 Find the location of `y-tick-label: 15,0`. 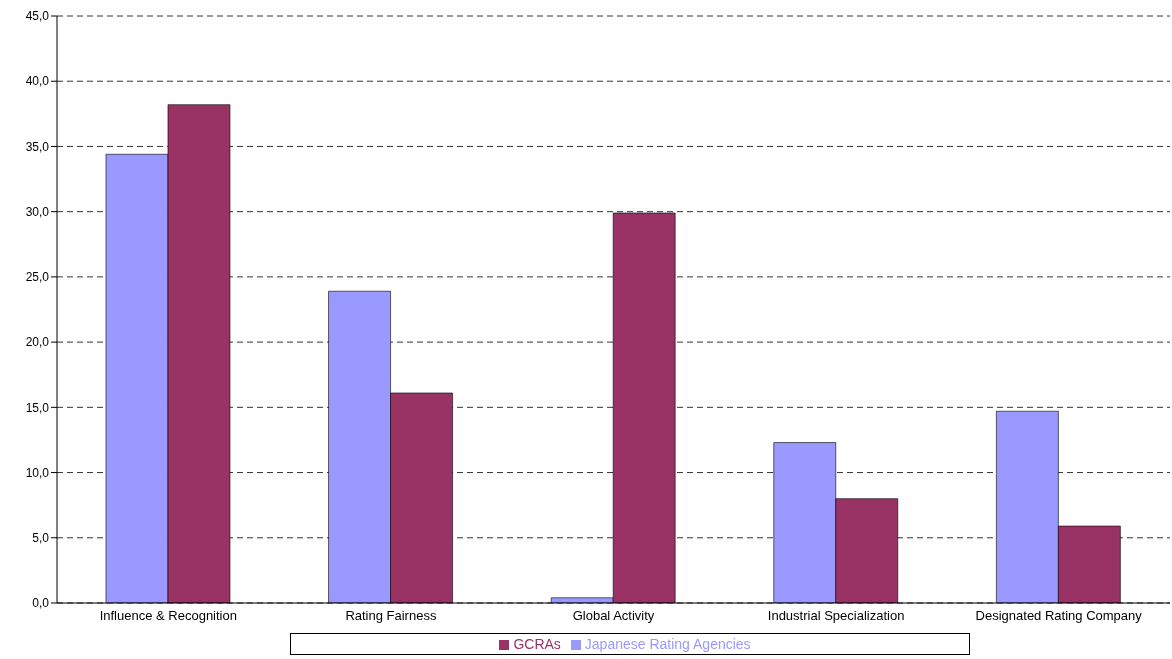

y-tick-label: 15,0 is located at coordinates (37, 407).